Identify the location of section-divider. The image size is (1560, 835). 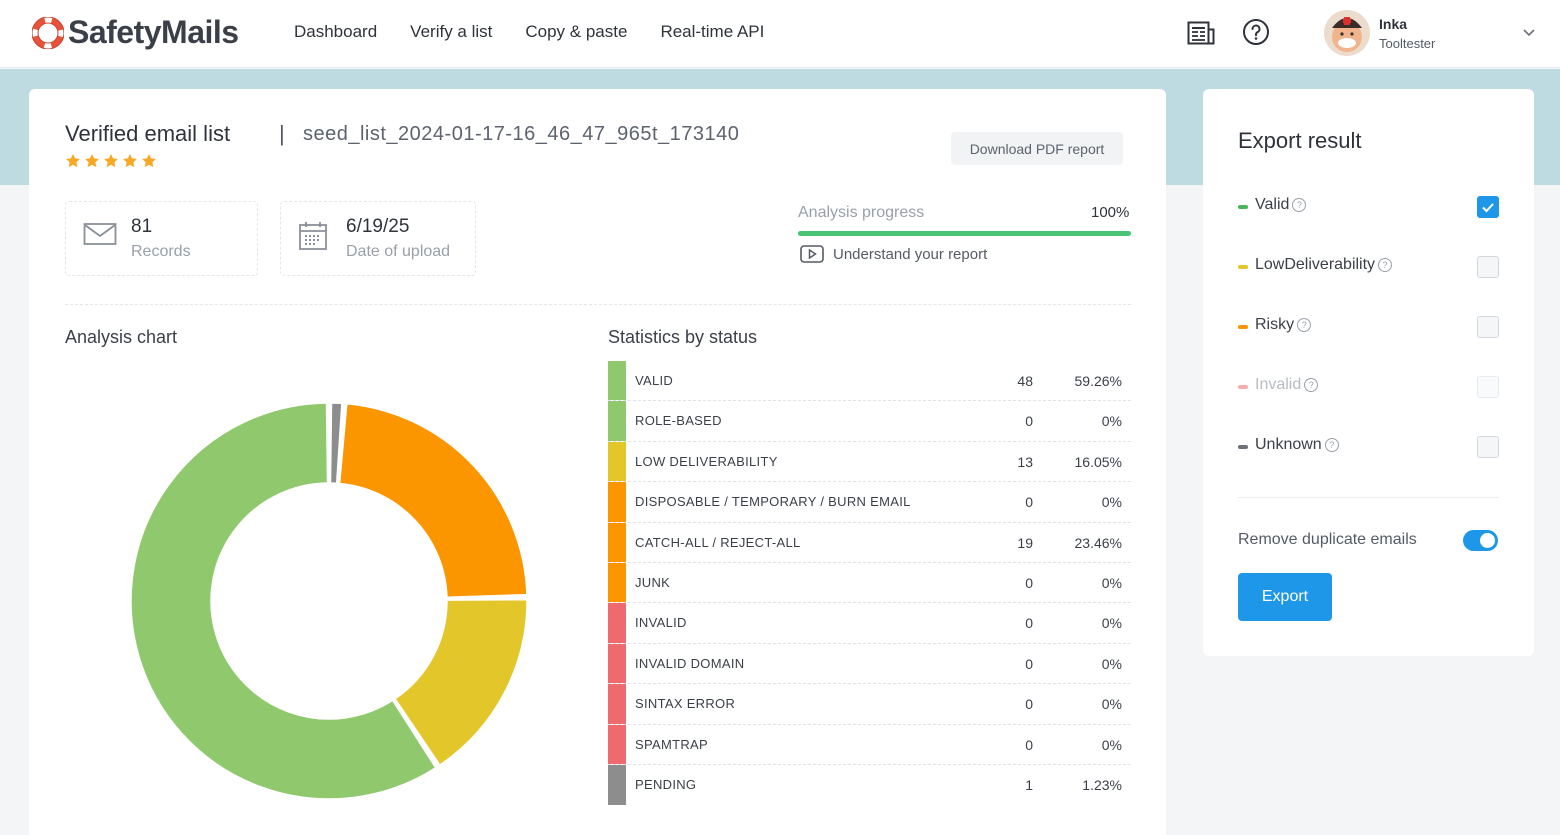
(598, 304).